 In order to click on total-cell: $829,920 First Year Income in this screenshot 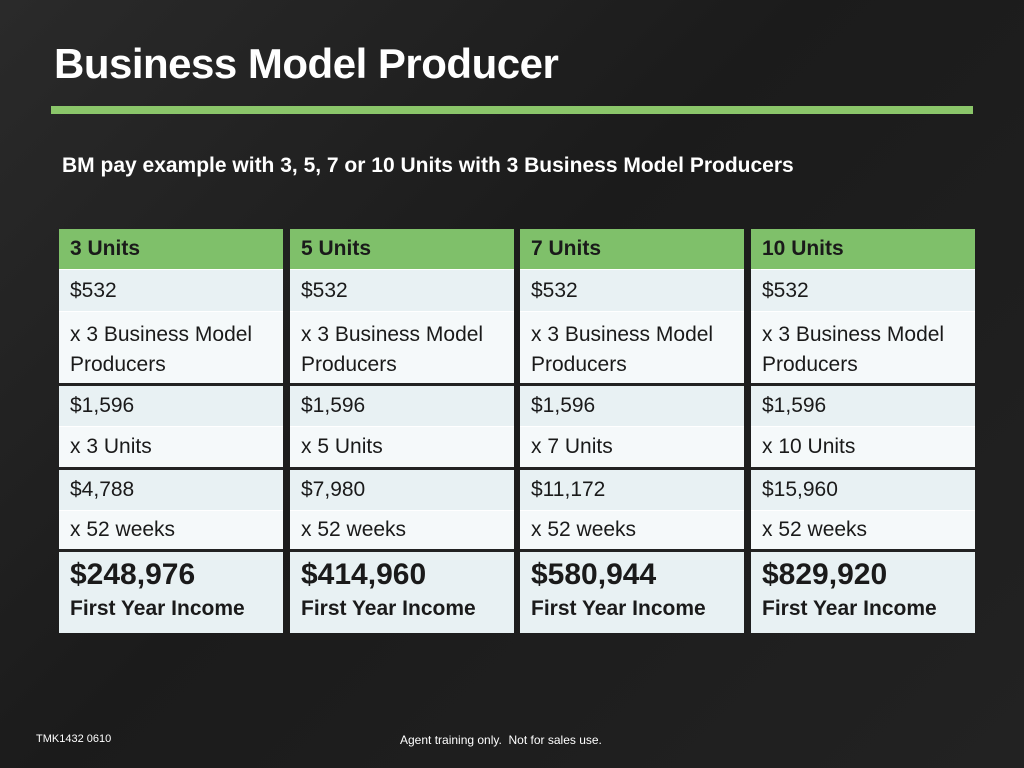, I will do `click(863, 592)`.